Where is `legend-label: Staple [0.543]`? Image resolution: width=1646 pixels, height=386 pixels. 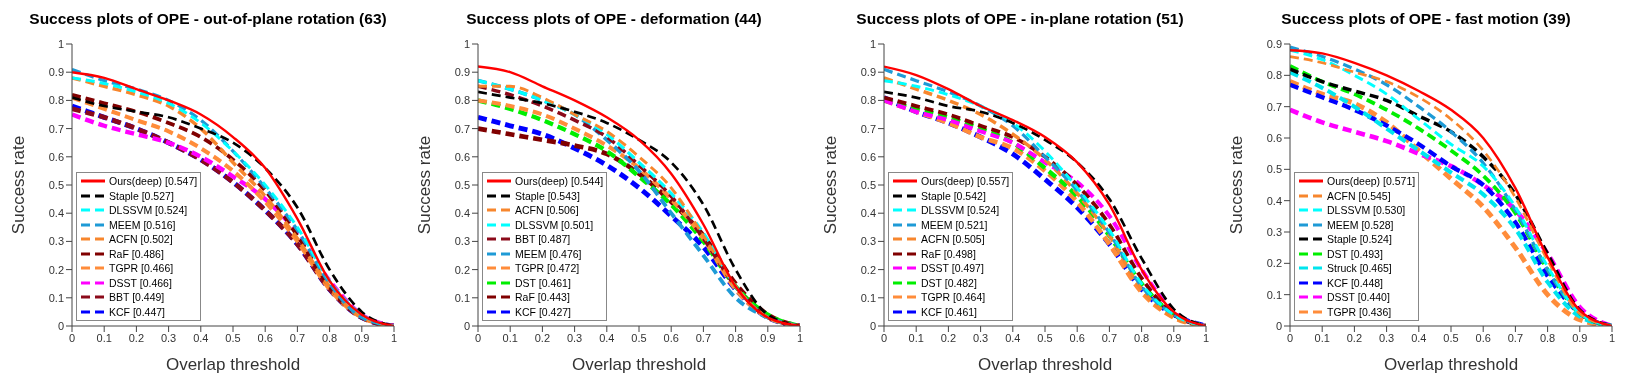
legend-label: Staple [0.543] is located at coordinates (547, 195).